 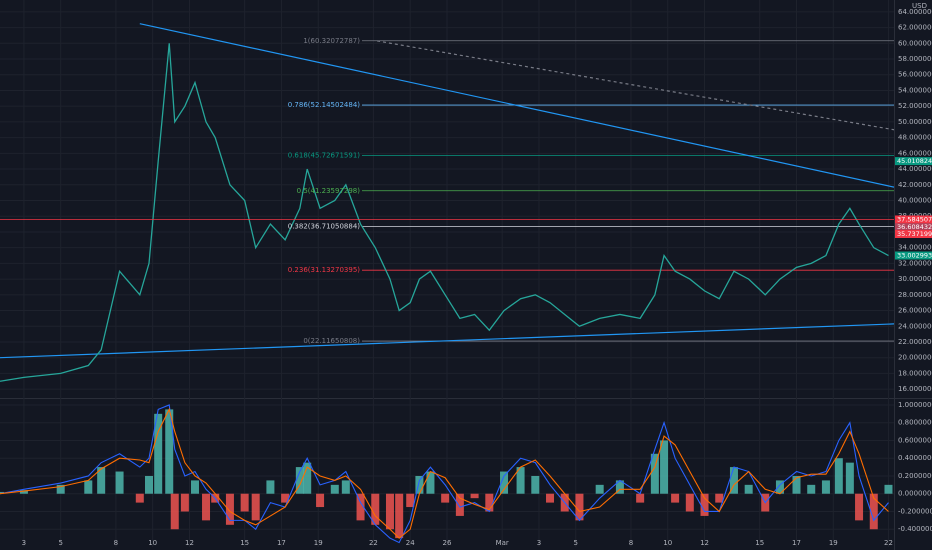 I want to click on x-tick-label: Mar, so click(x=502, y=543).